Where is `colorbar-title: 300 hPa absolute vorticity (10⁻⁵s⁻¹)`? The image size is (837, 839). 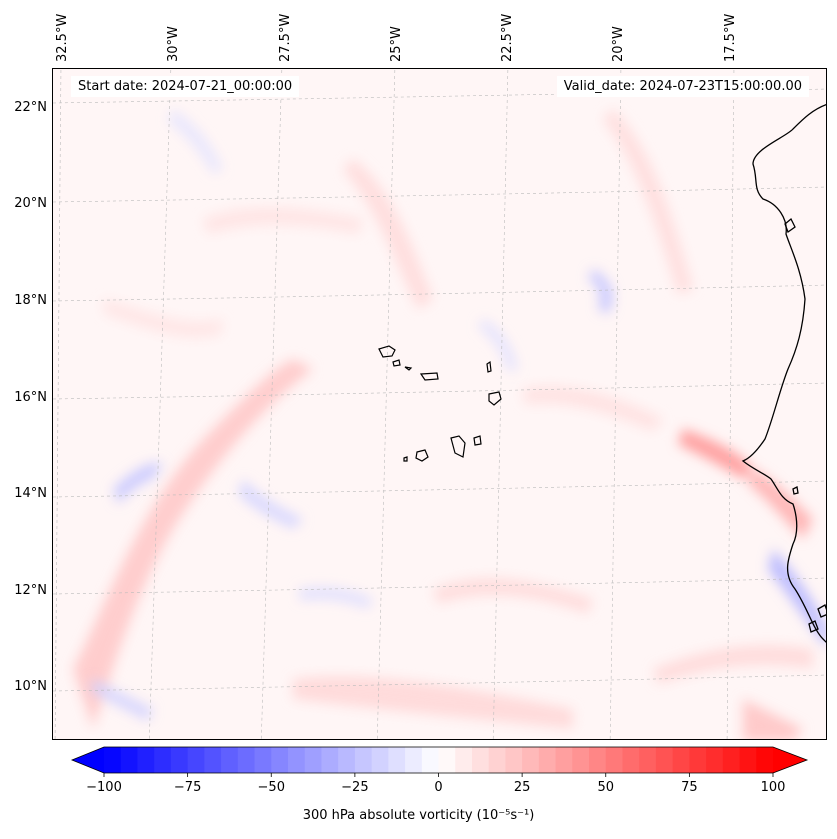
colorbar-title: 300 hPa absolute vorticity (10⁻⁵s⁻¹) is located at coordinates (418, 815).